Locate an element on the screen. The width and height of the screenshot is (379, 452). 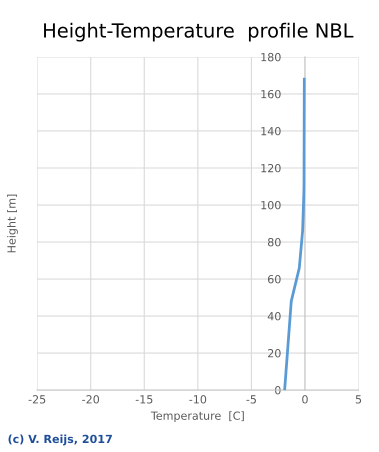
y-axis-title: Height [m] is located at coordinates (12, 223).